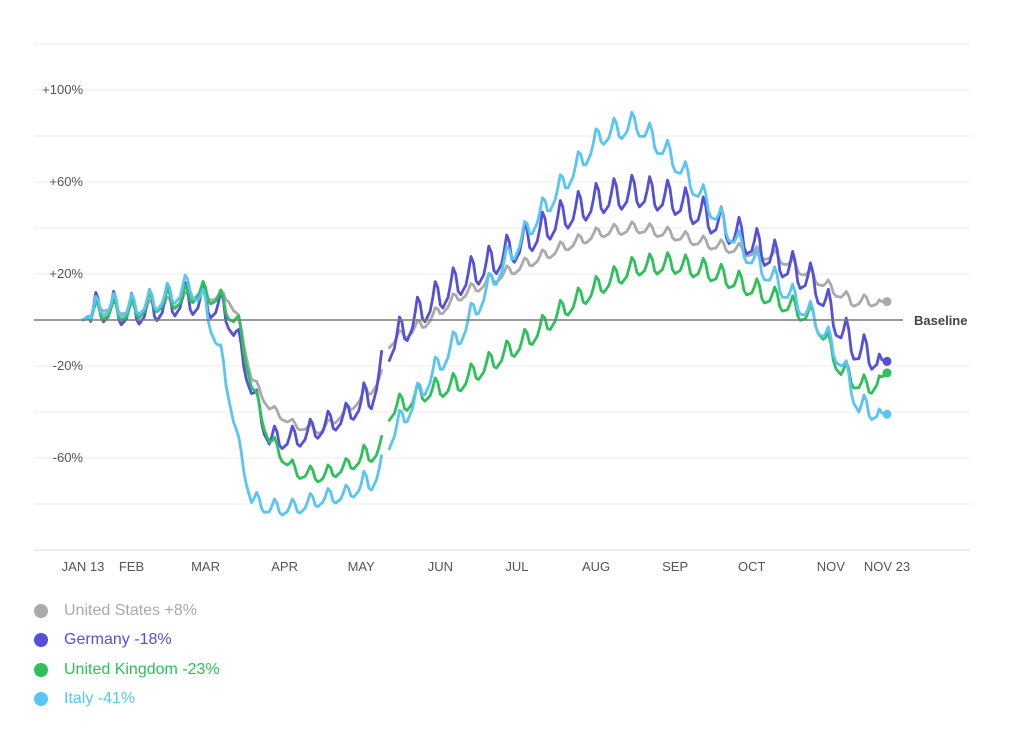 The height and width of the screenshot is (743, 1024). Describe the element at coordinates (940, 320) in the screenshot. I see `baseline-label: Baseline` at that location.